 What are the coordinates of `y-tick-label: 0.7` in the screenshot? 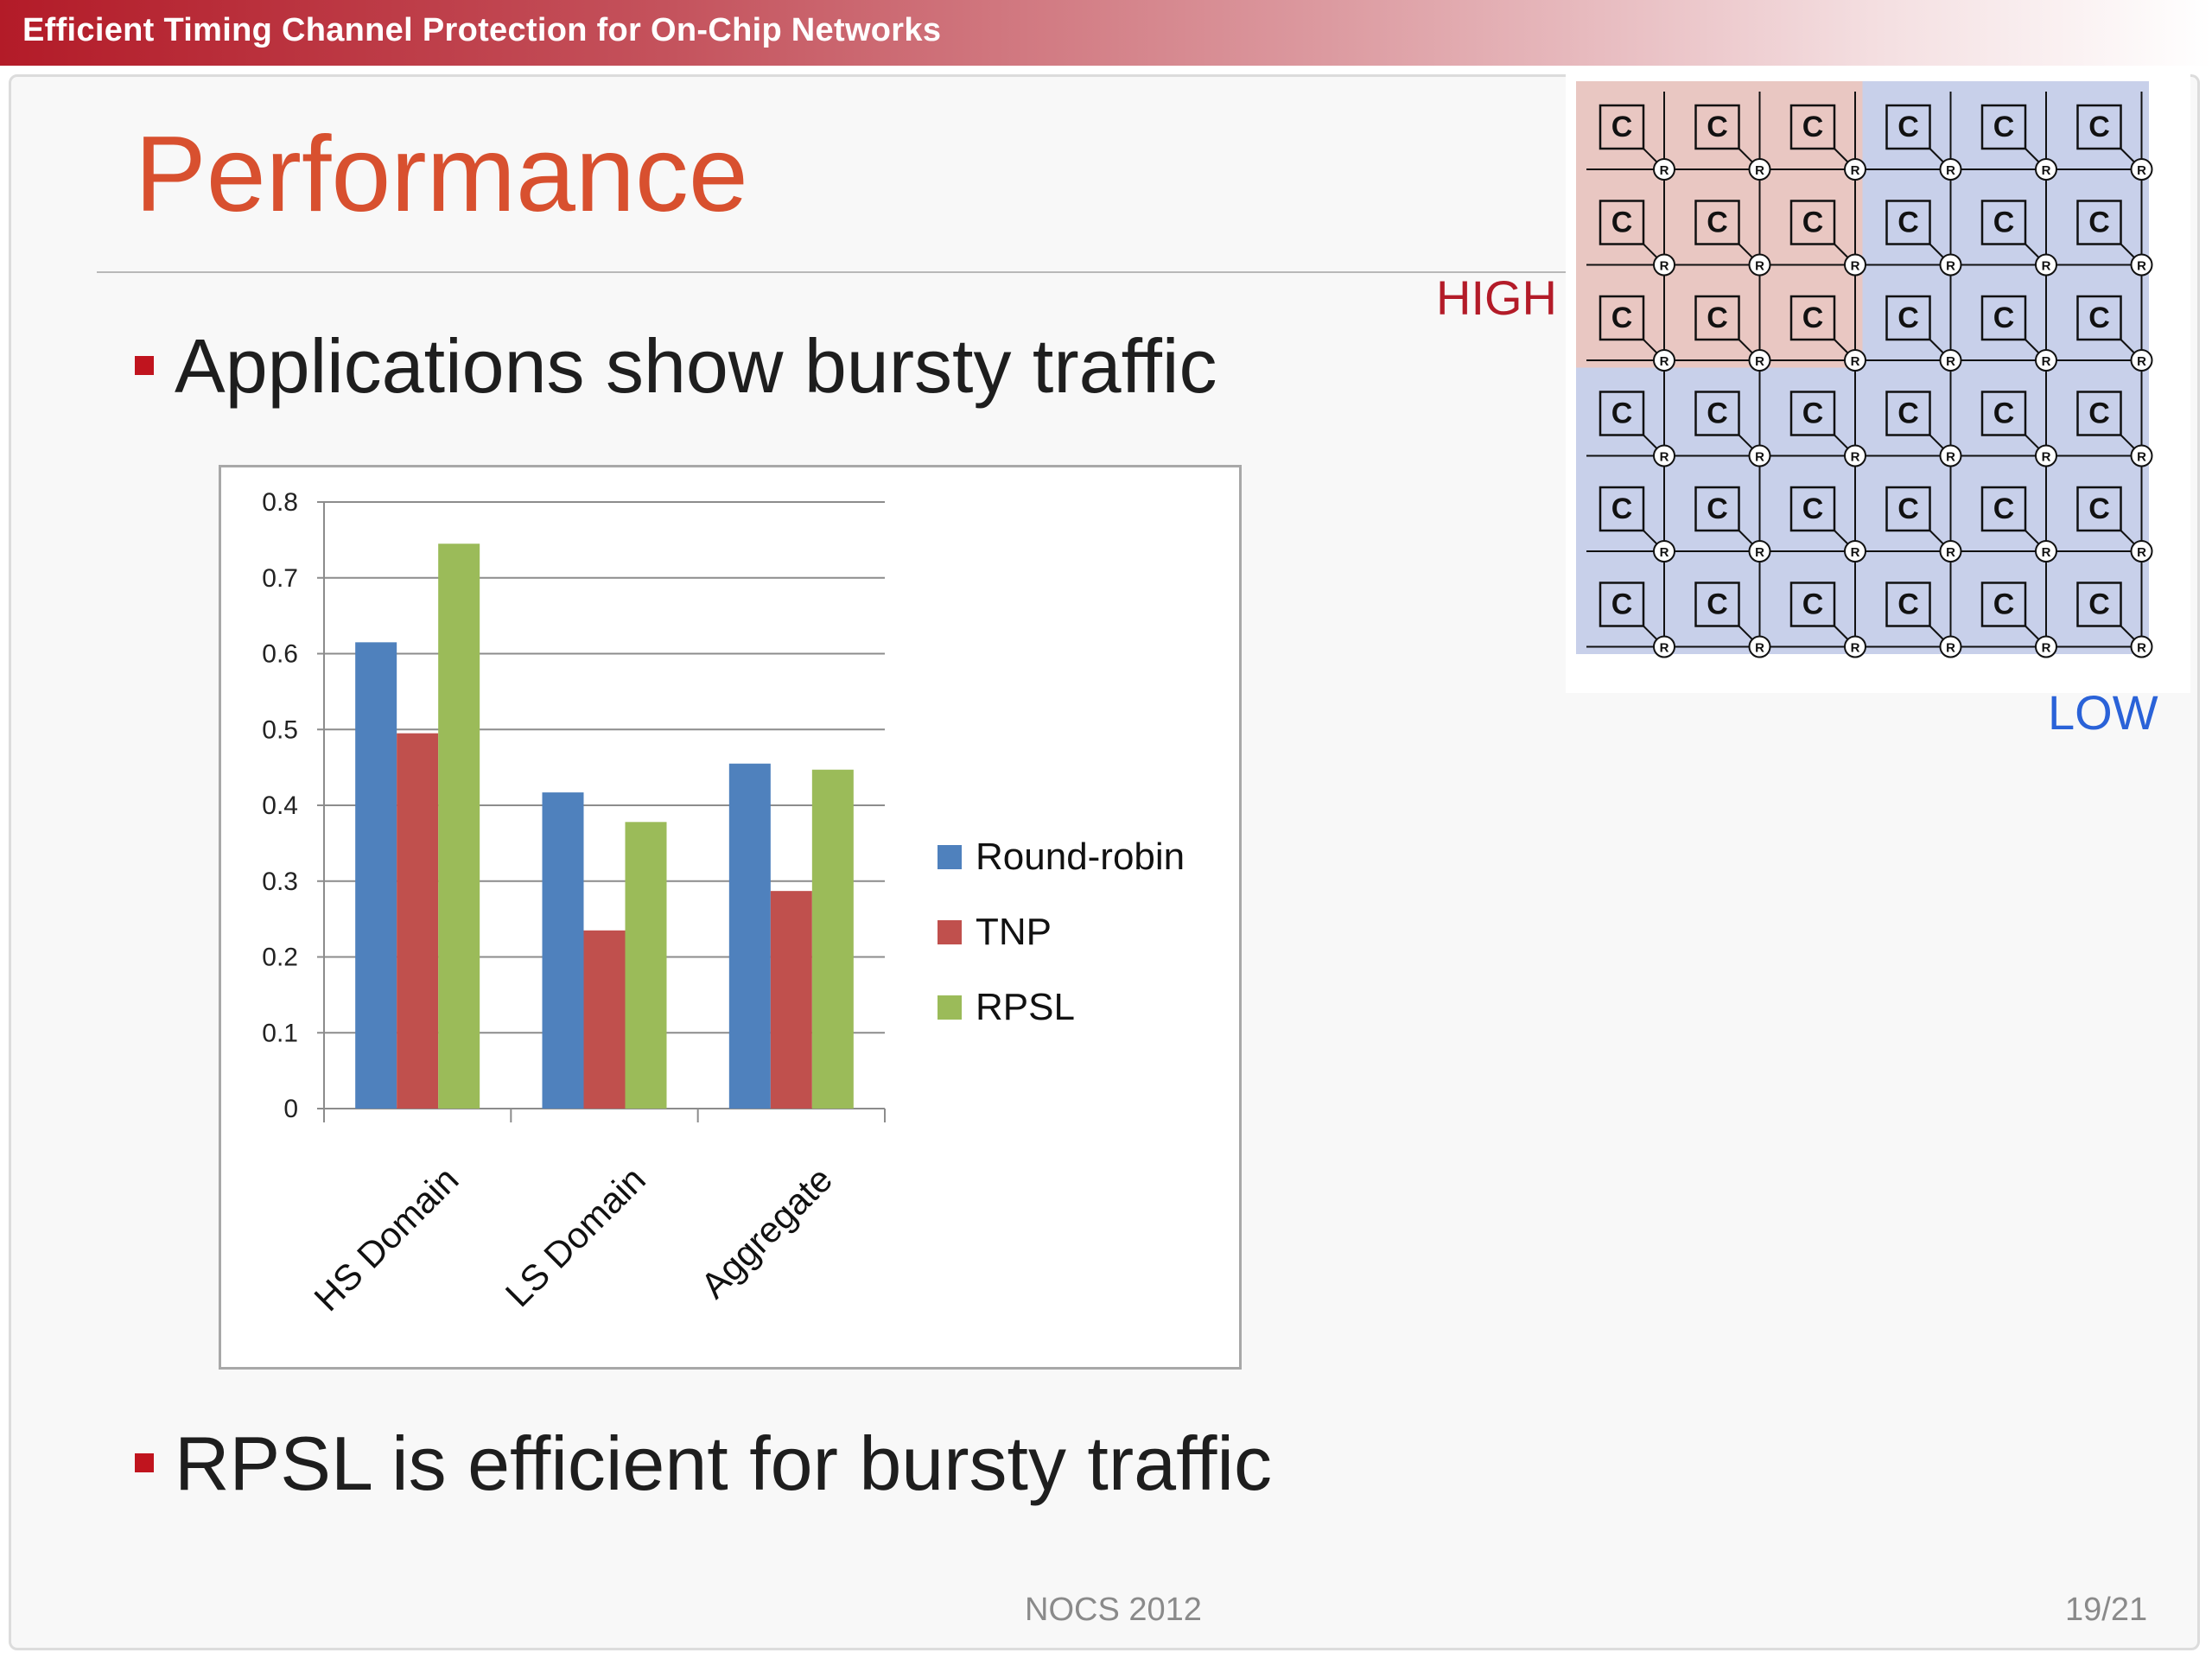 It's located at (280, 578).